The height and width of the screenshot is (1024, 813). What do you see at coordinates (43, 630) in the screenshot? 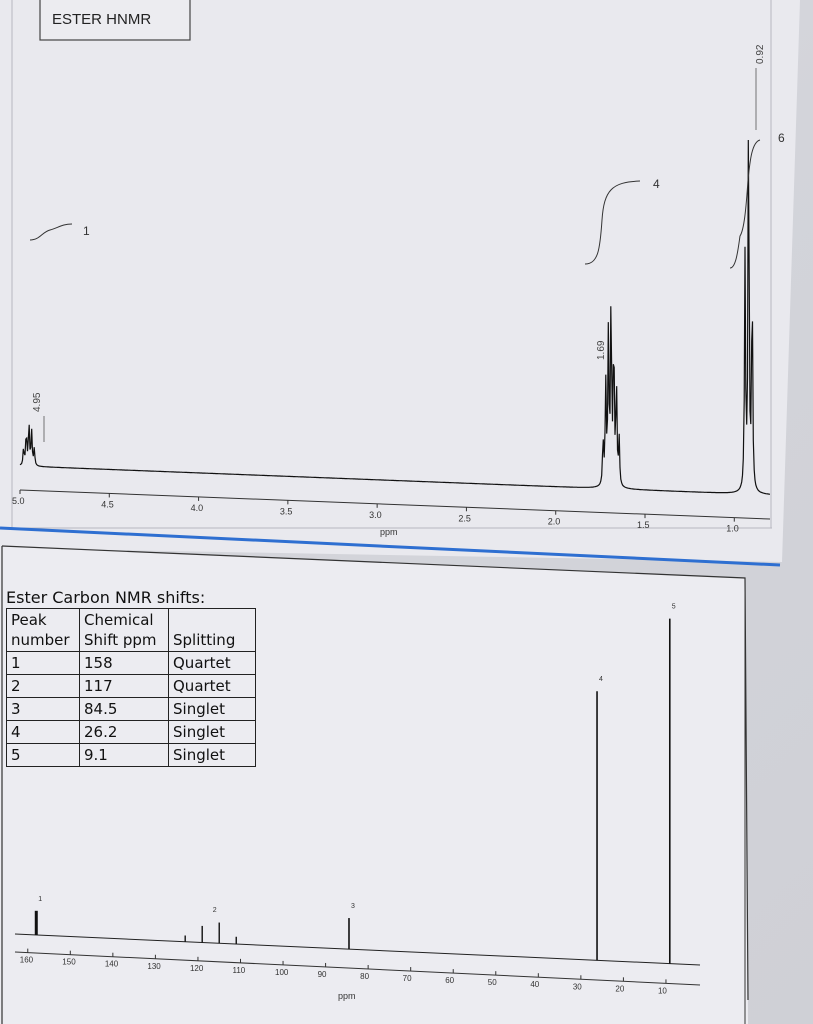
I see `header-peak-number: Peak number` at bounding box center [43, 630].